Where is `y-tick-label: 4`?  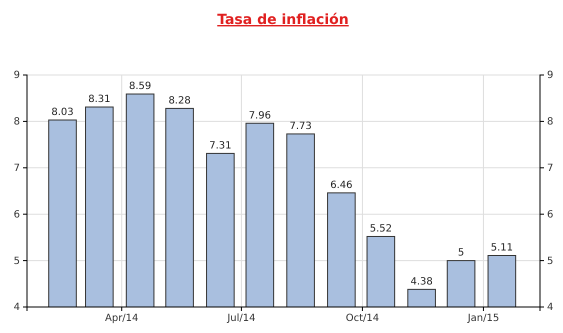 y-tick-label: 4 is located at coordinates (17, 308).